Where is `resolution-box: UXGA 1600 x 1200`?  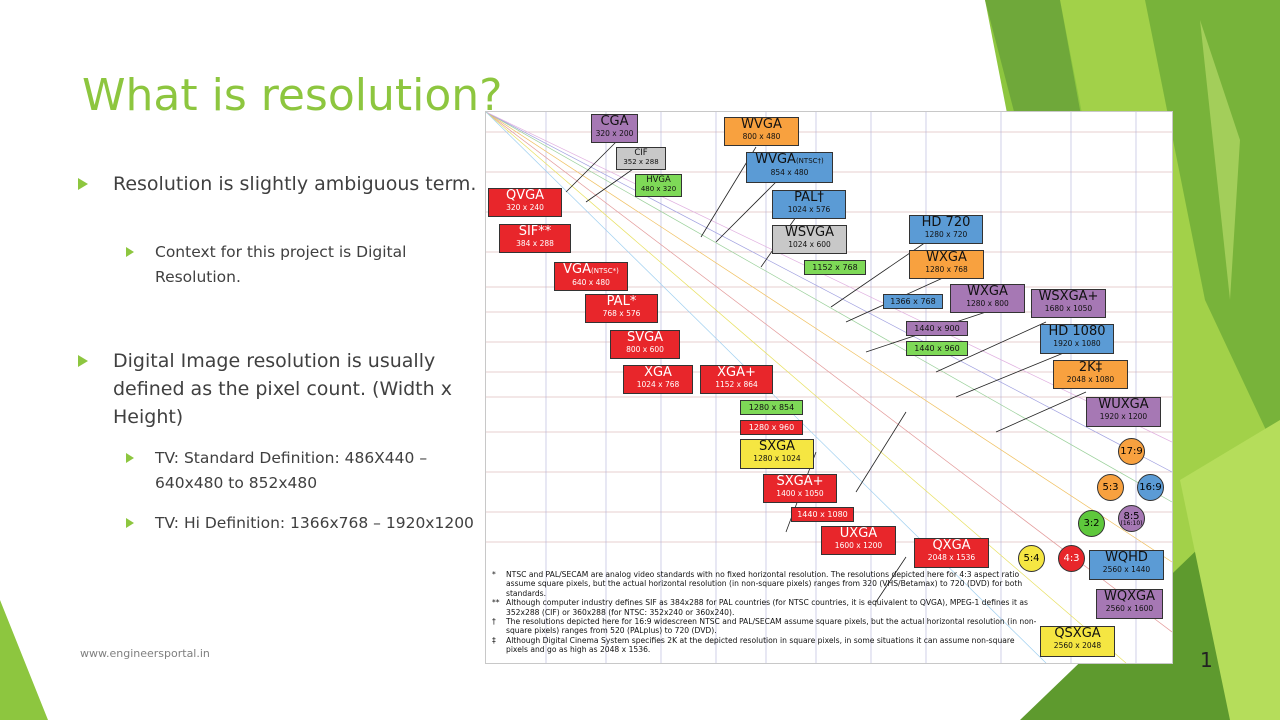
resolution-box: UXGA 1600 x 1200 is located at coordinates (858, 540).